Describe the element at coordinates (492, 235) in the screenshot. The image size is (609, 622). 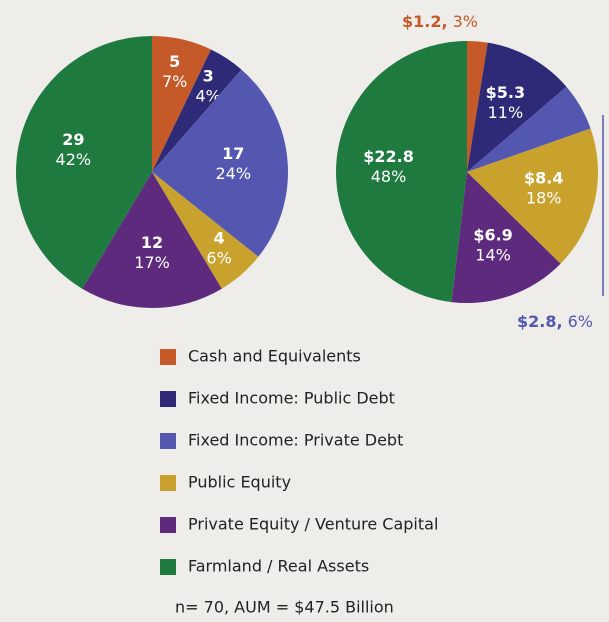
I see `slice-value: $6.9` at that location.